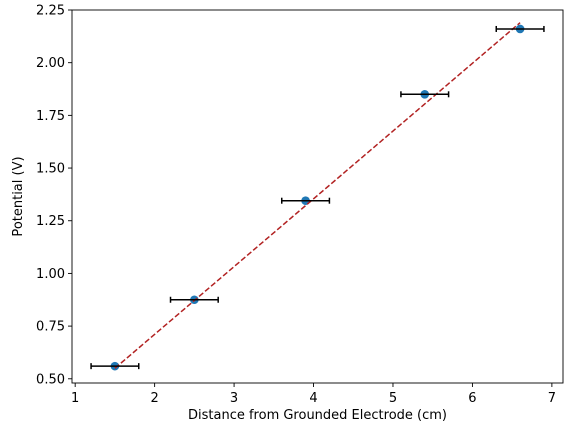 This screenshot has height=433, width=576. What do you see at coordinates (552, 398) in the screenshot?
I see `x-tick-label: 7` at bounding box center [552, 398].